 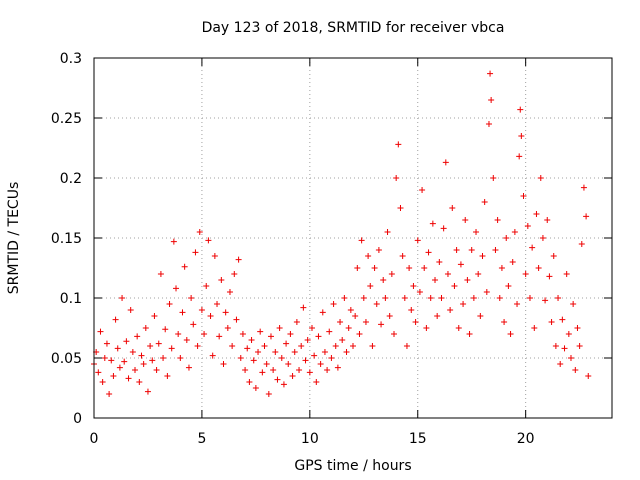 I want to click on x-tick-label: 0, so click(x=94, y=439).